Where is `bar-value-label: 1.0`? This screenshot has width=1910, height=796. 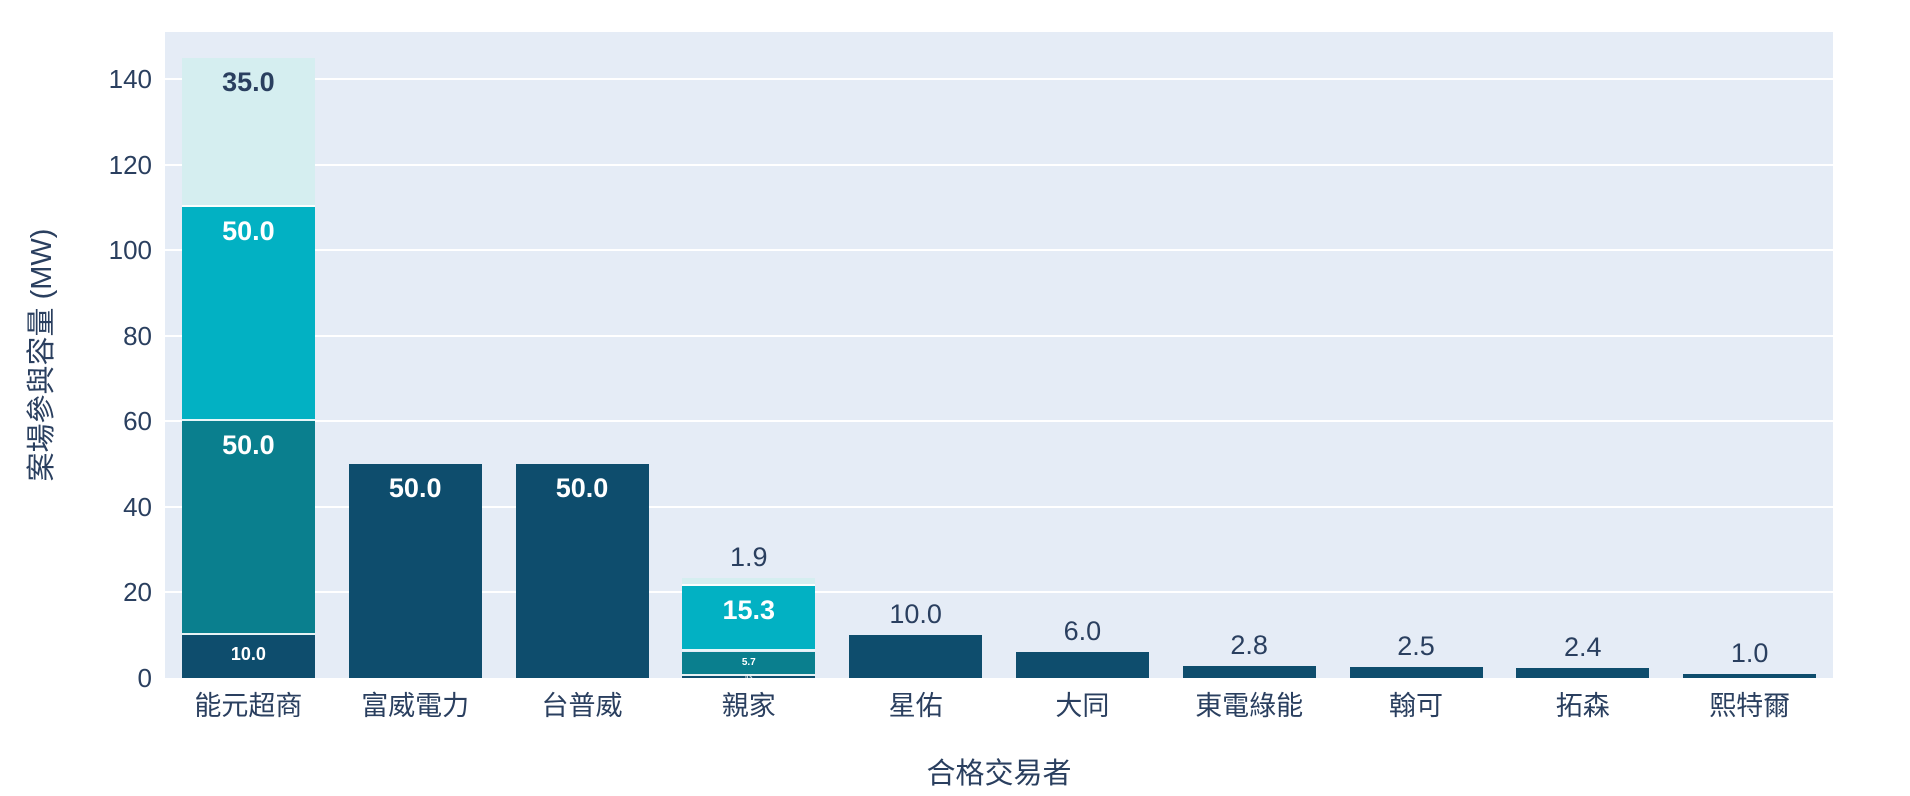
bar-value-label: 1.0 is located at coordinates (1749, 652).